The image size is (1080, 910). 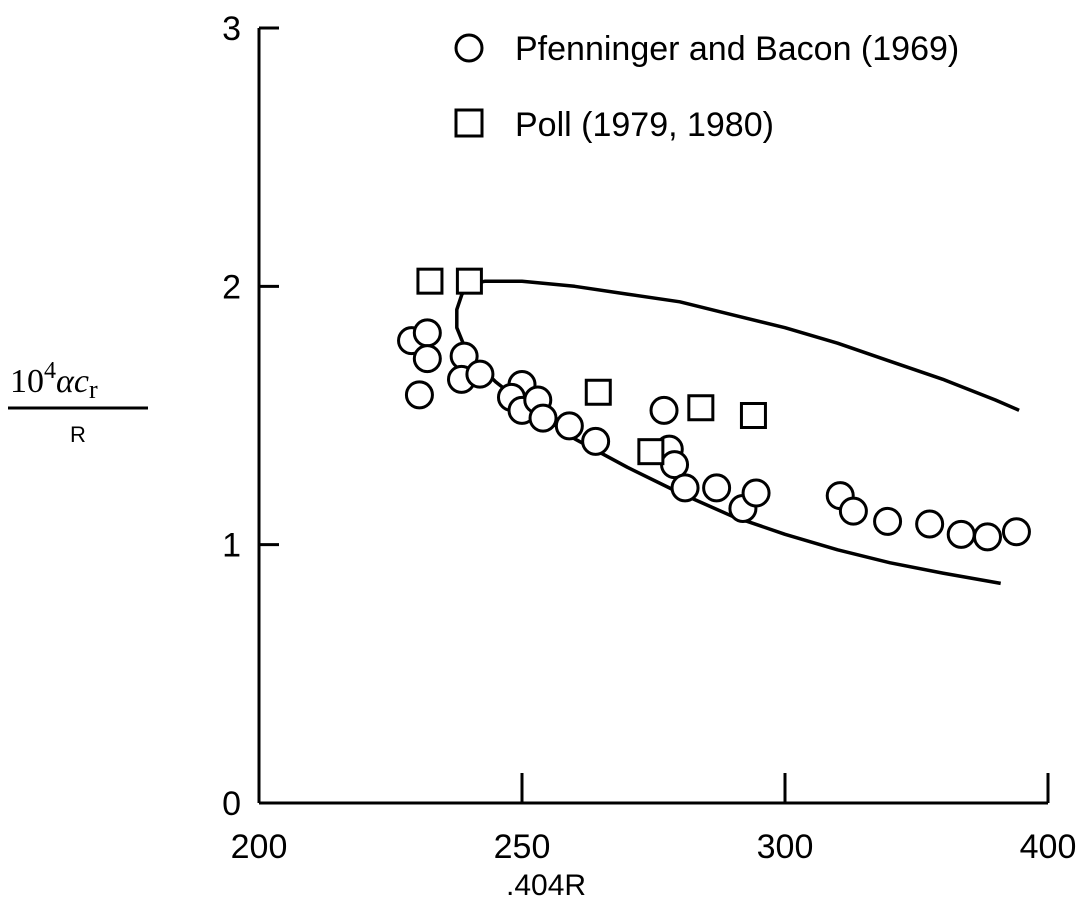 I want to click on x-tick-label: 250, so click(x=522, y=847).